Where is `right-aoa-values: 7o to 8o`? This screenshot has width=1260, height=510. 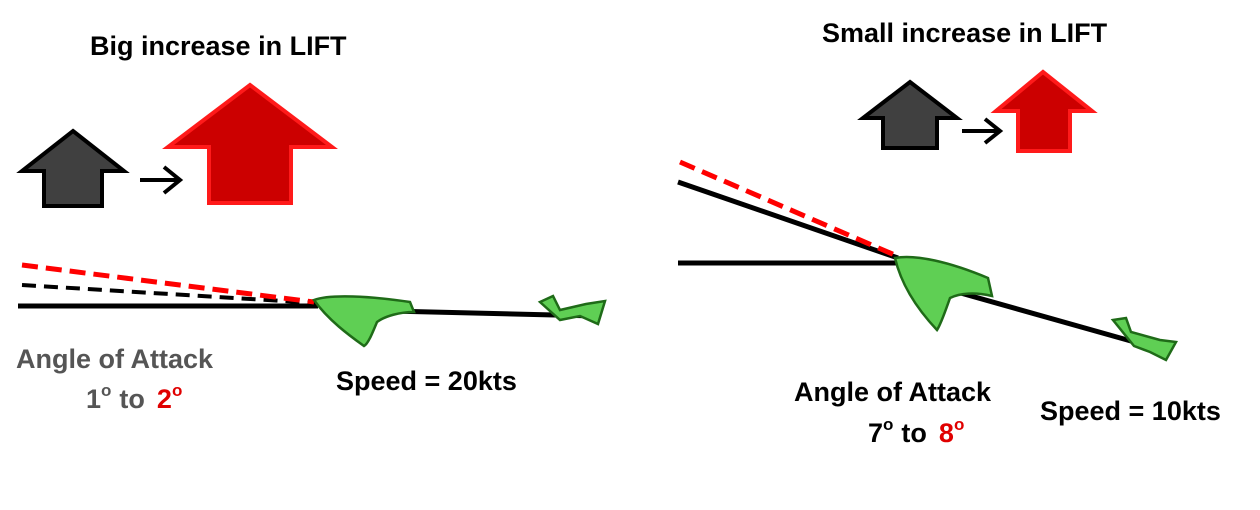 right-aoa-values: 7o to 8o is located at coordinates (916, 431).